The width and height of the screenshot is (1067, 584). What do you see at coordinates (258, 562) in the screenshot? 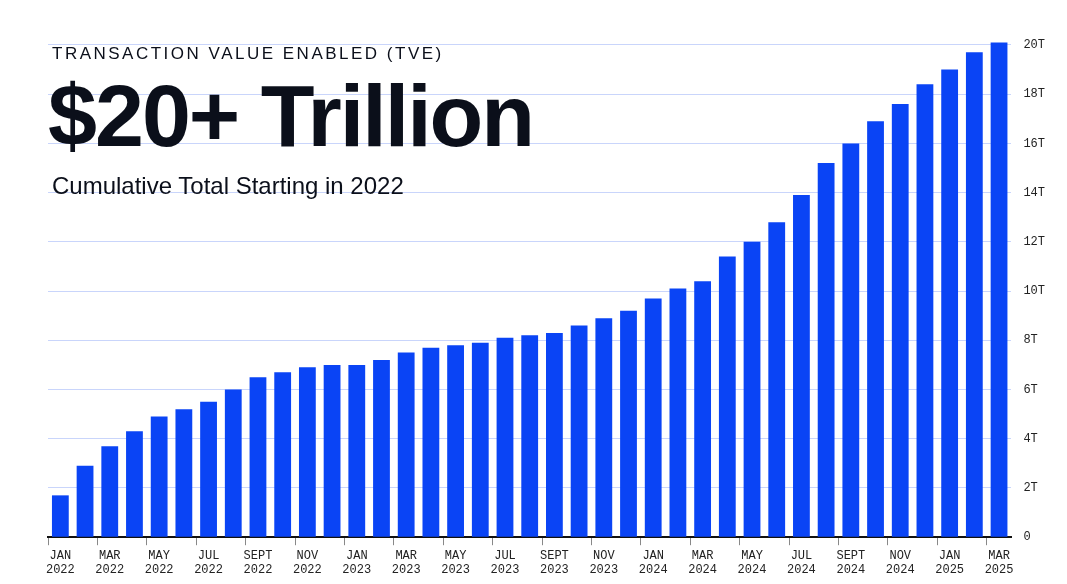
I see `x-tick-label: SEPT 2022` at bounding box center [258, 562].